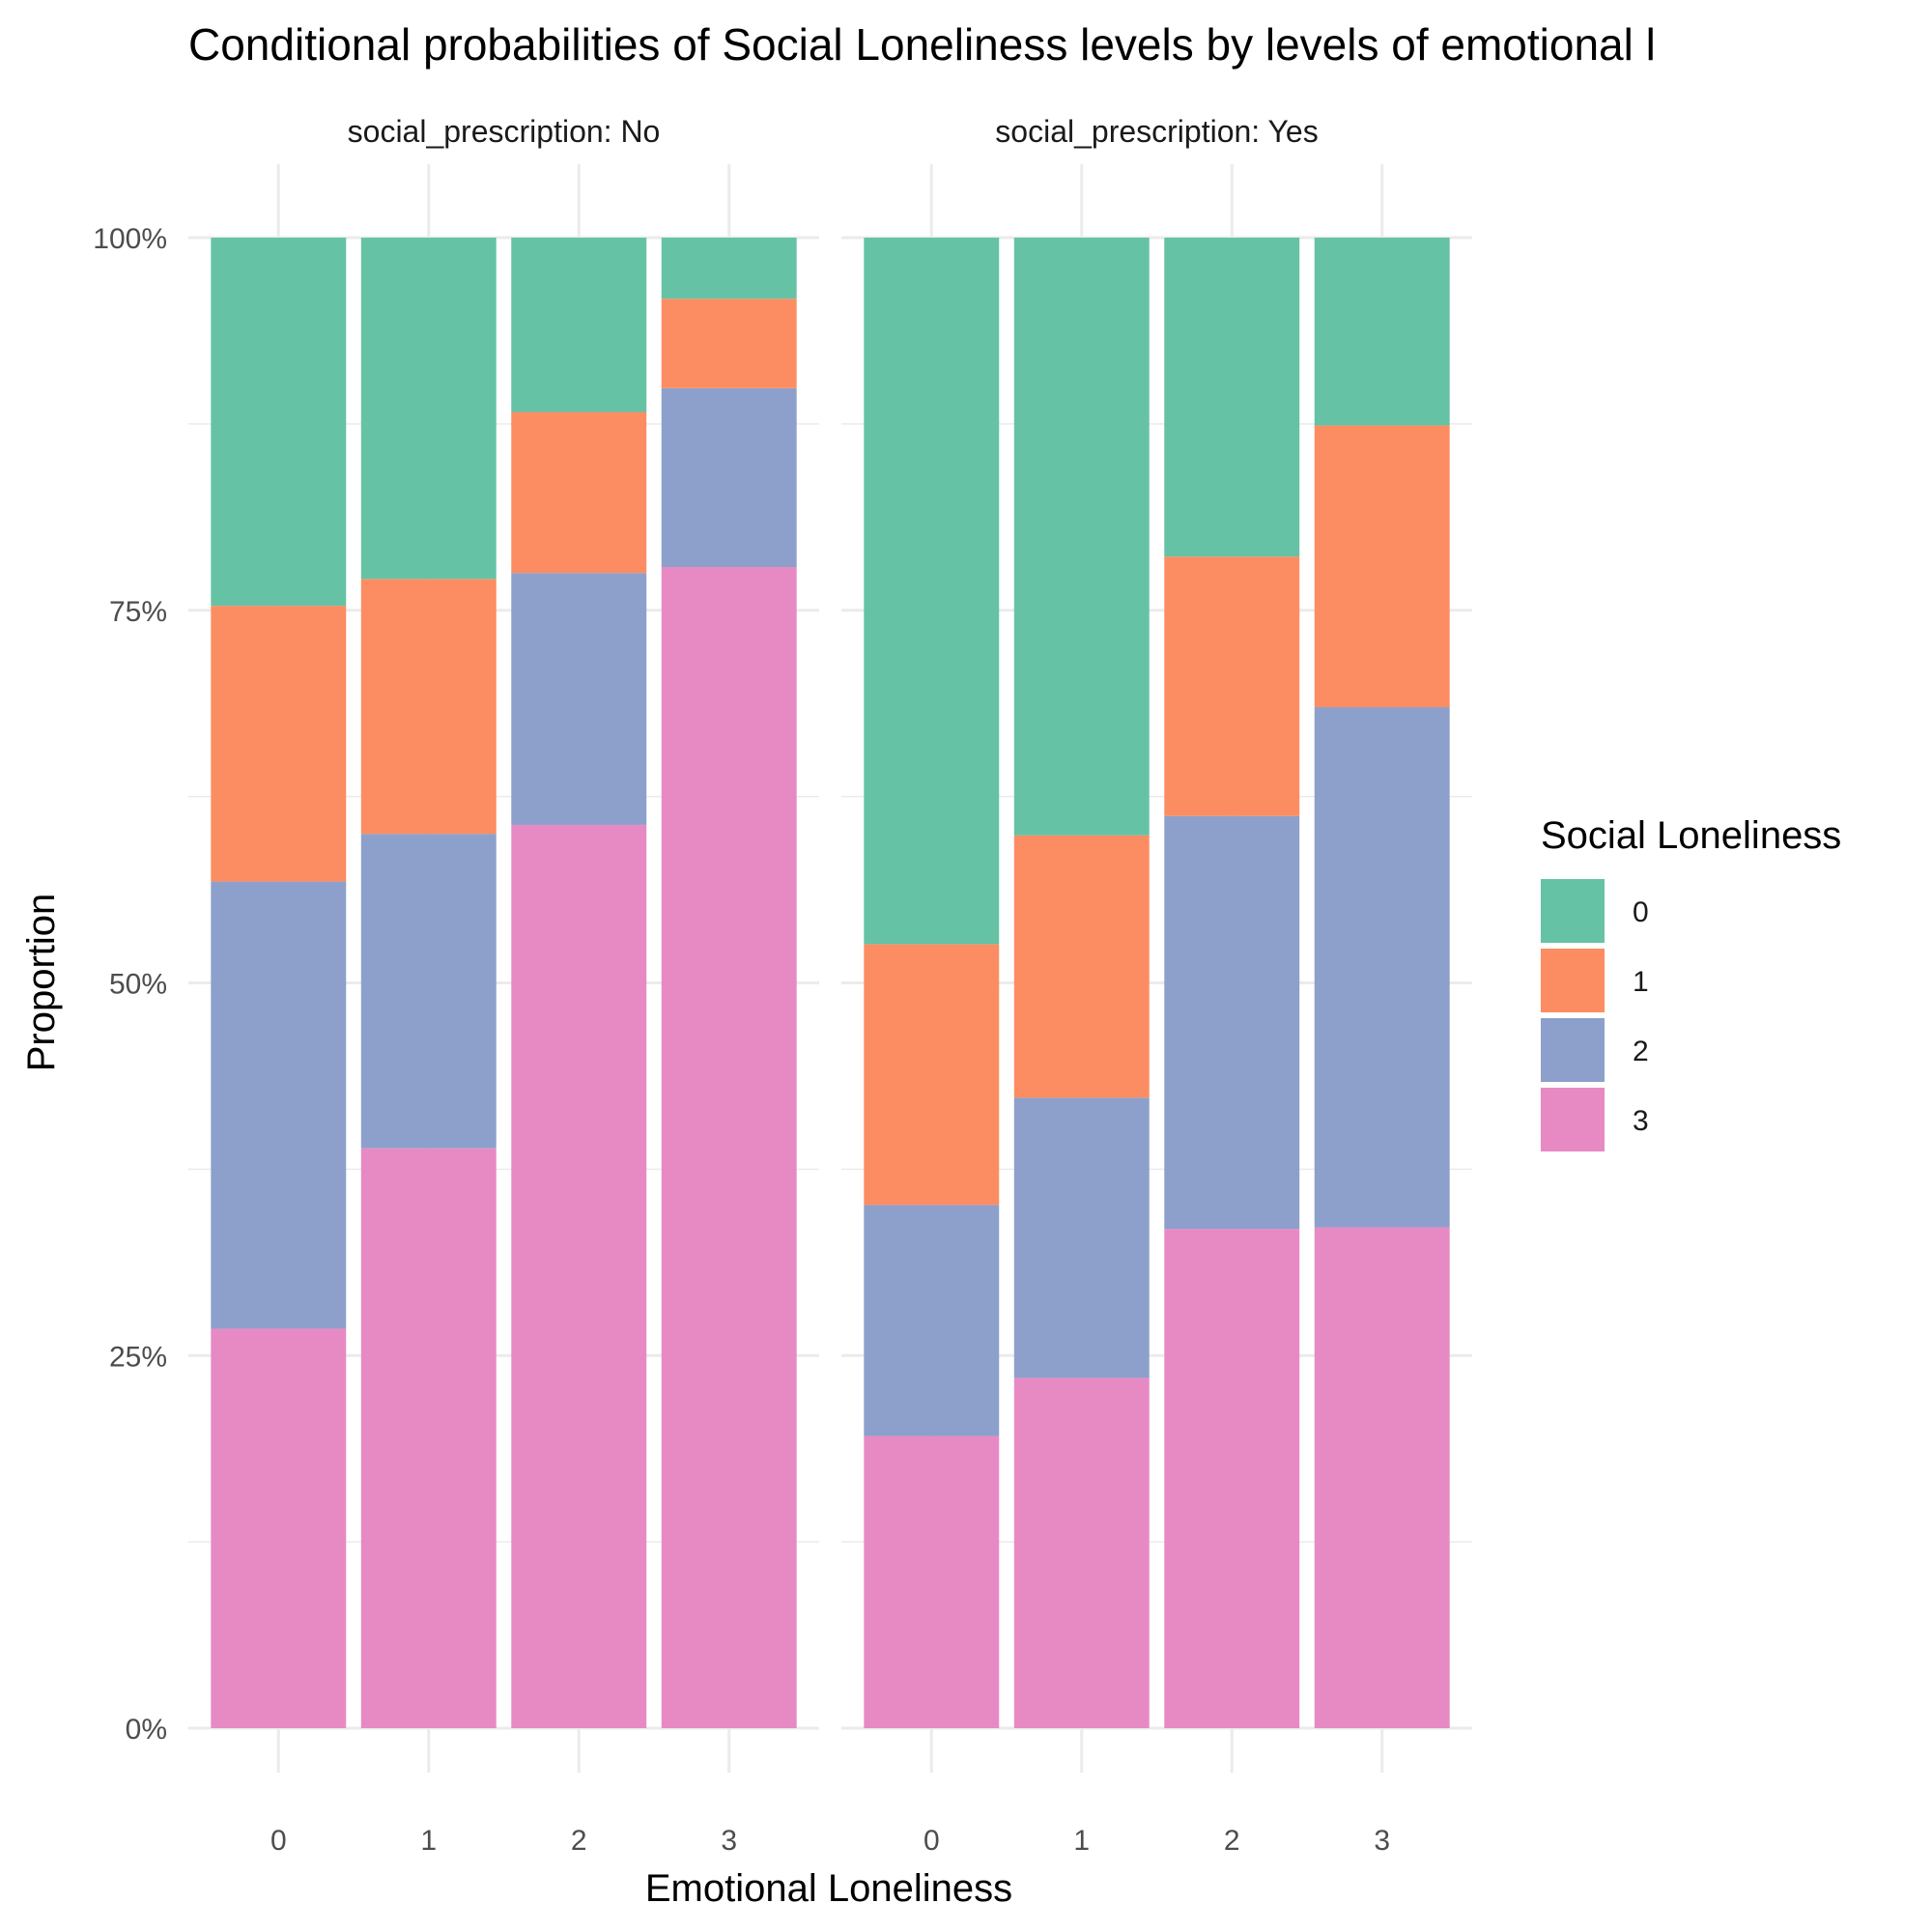  Describe the element at coordinates (130, 239) in the screenshot. I see `y-tick-label: 100%` at that location.